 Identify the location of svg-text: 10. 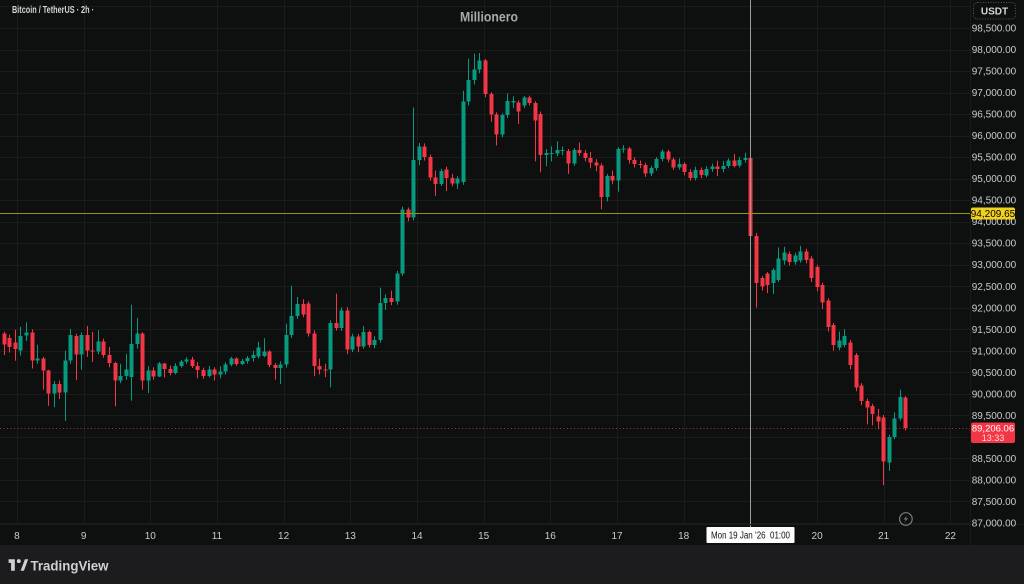
(151, 536).